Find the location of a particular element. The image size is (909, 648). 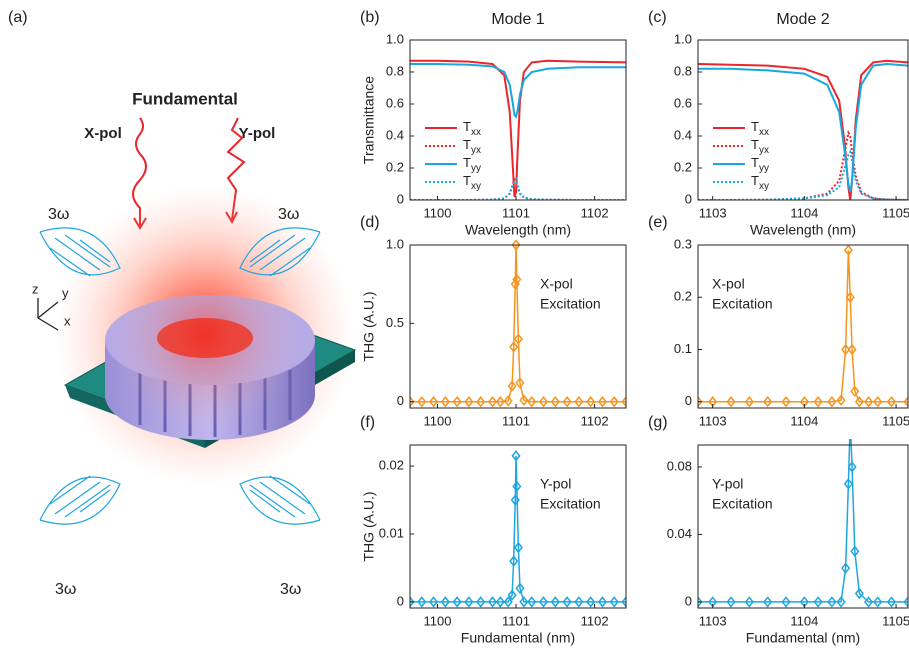

chart-title: Mode 2 is located at coordinates (802, 19).